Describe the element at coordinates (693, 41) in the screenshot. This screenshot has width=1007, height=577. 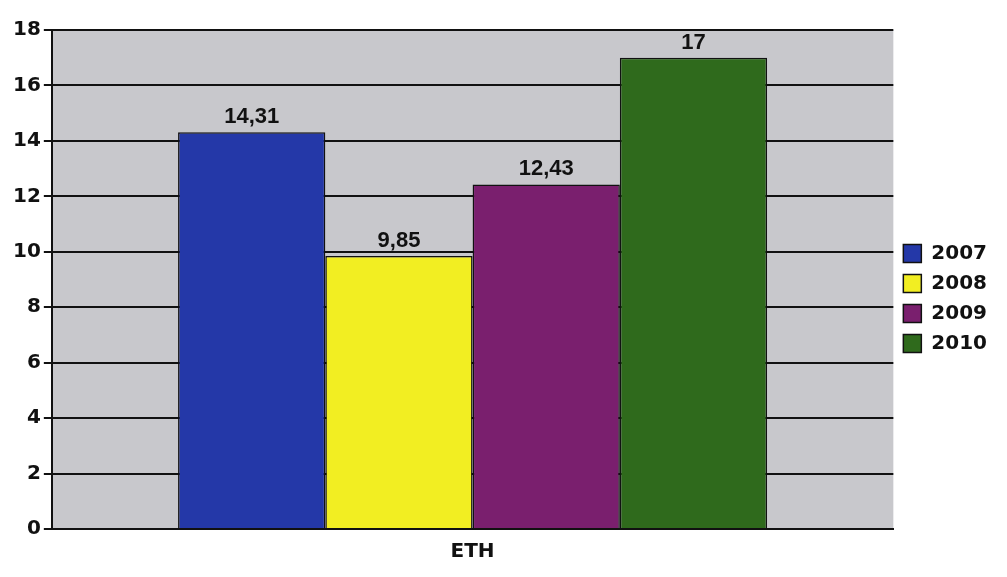
I see `data-label: 17` at that location.